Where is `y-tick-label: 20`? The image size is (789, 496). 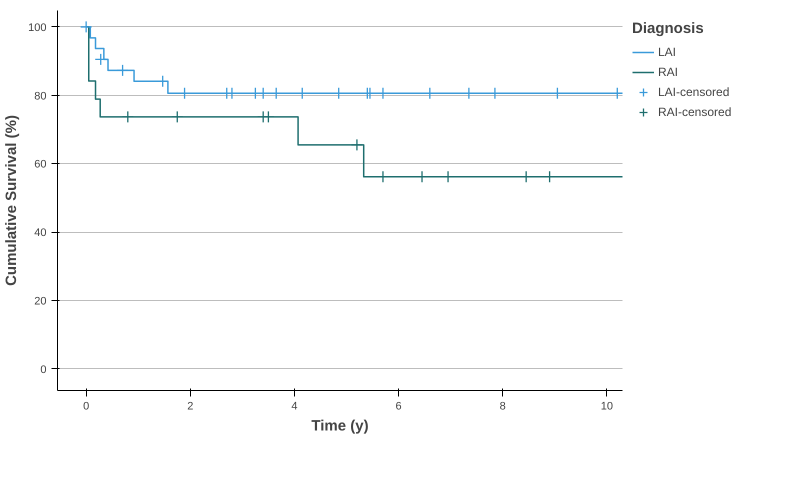 y-tick-label: 20 is located at coordinates (40, 302).